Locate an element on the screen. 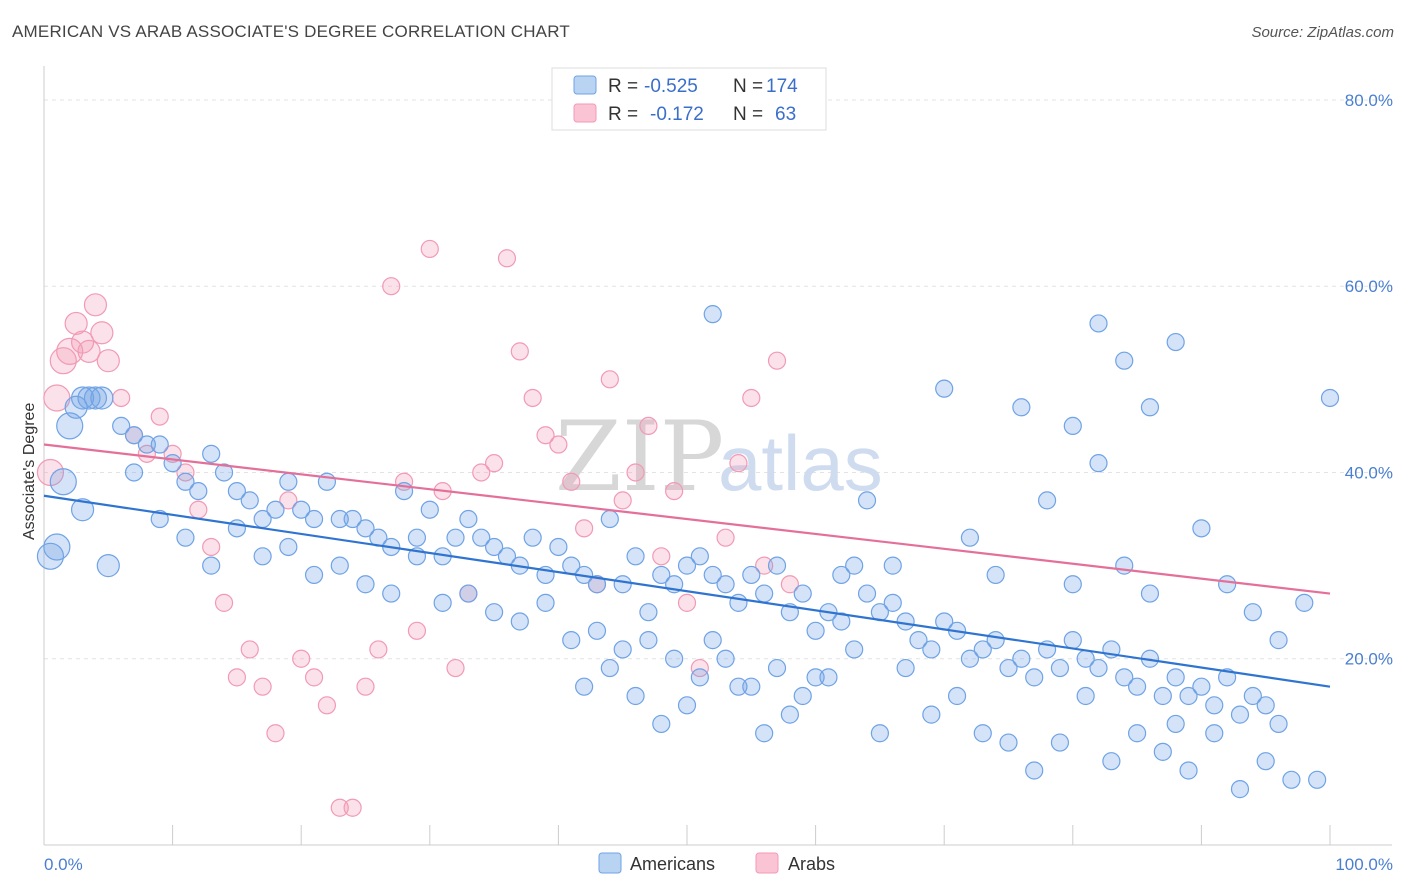  y-tick-label: 20.0% is located at coordinates (1369, 659).